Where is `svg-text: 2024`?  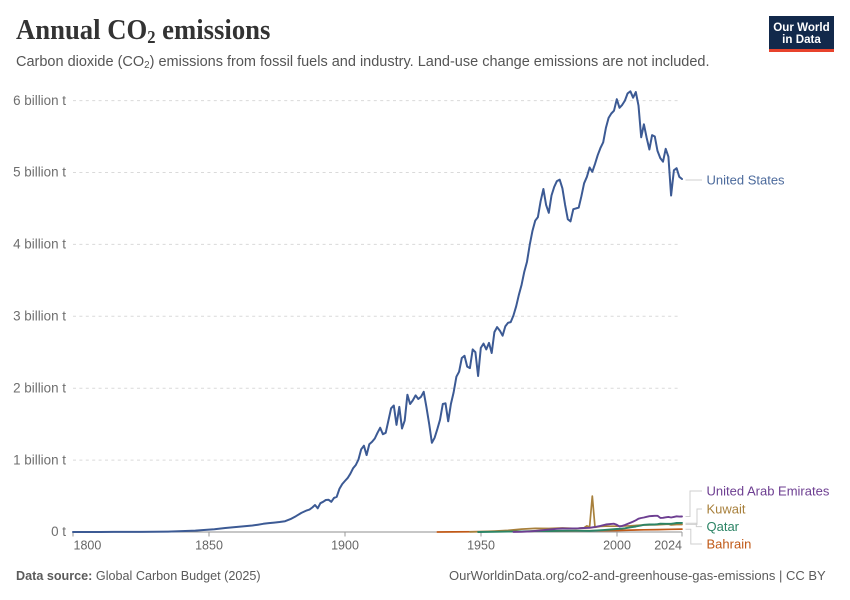 svg-text: 2024 is located at coordinates (668, 546).